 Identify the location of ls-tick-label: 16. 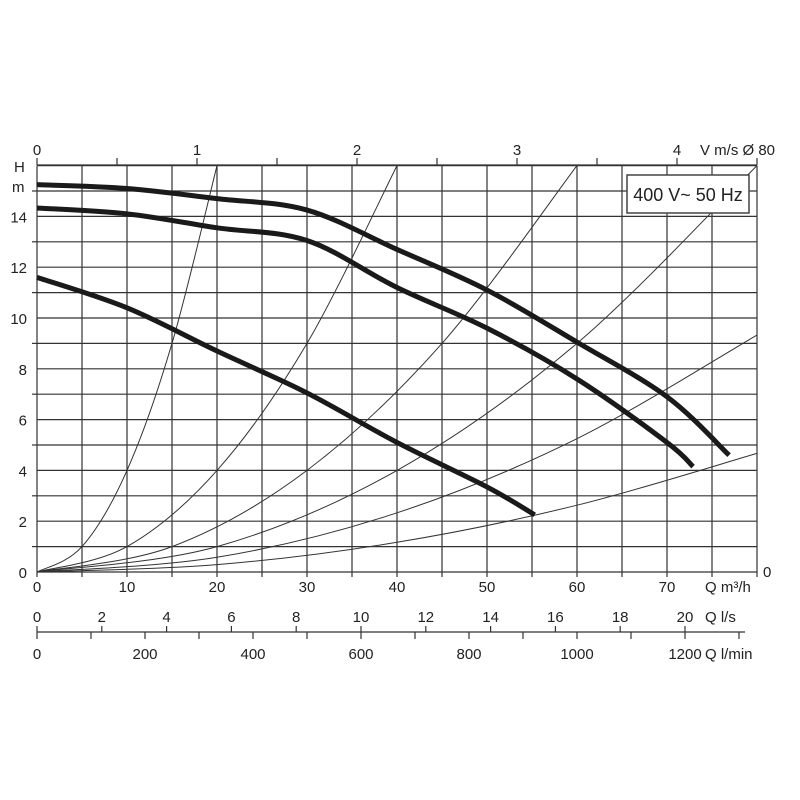
(555, 617).